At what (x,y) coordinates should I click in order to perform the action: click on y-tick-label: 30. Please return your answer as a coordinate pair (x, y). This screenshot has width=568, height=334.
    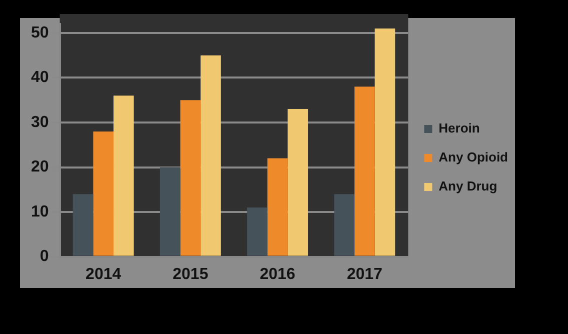
    Looking at the image, I should click on (40, 122).